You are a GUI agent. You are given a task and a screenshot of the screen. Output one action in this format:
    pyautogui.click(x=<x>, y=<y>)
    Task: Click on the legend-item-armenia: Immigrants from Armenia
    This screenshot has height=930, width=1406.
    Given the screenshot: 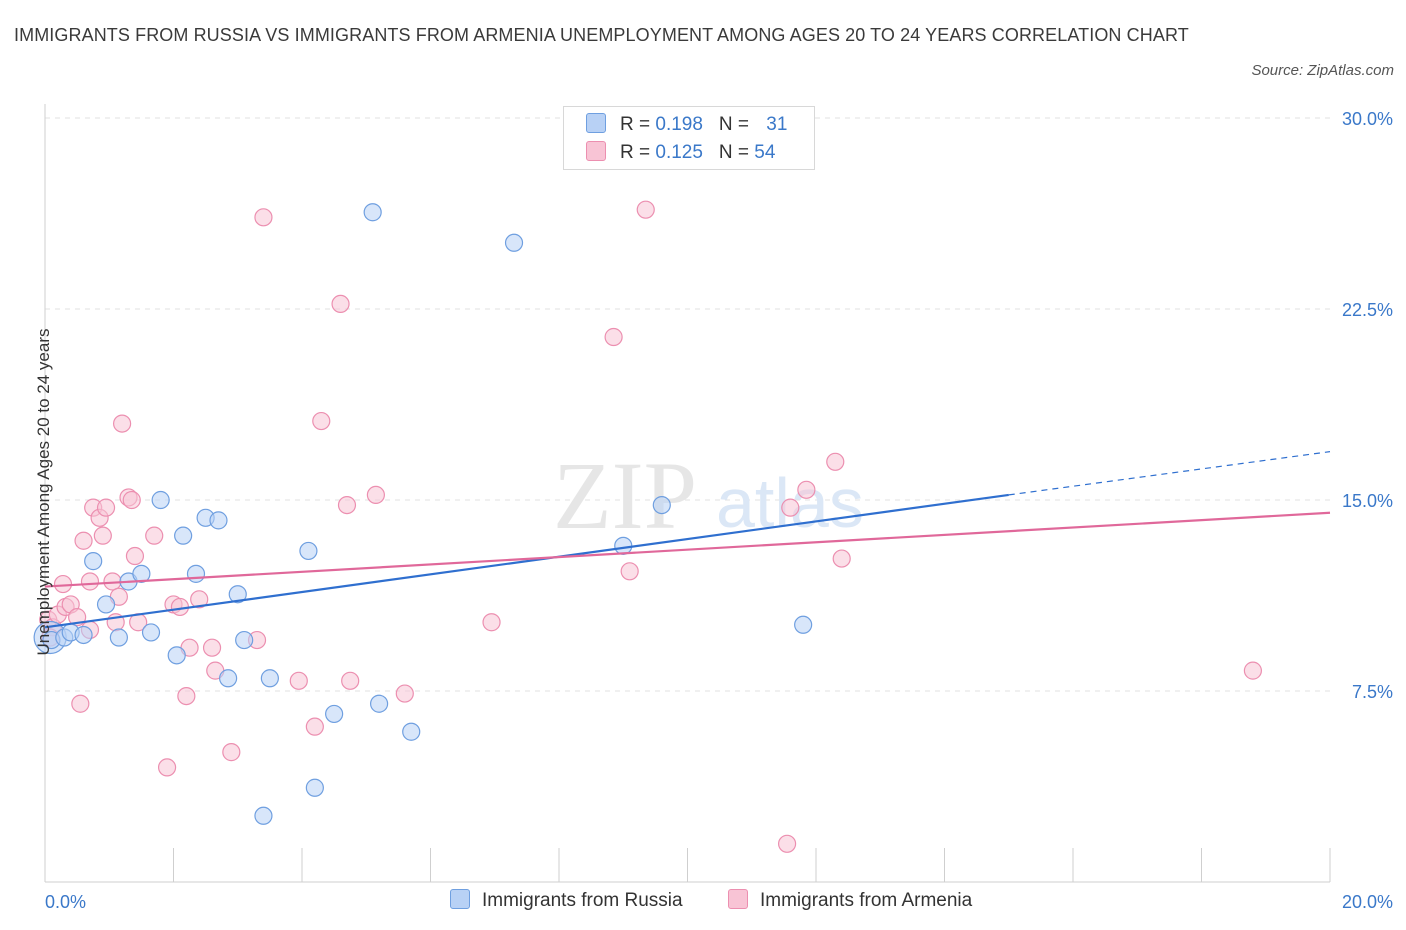 What is the action you would take?
    pyautogui.click(x=850, y=900)
    